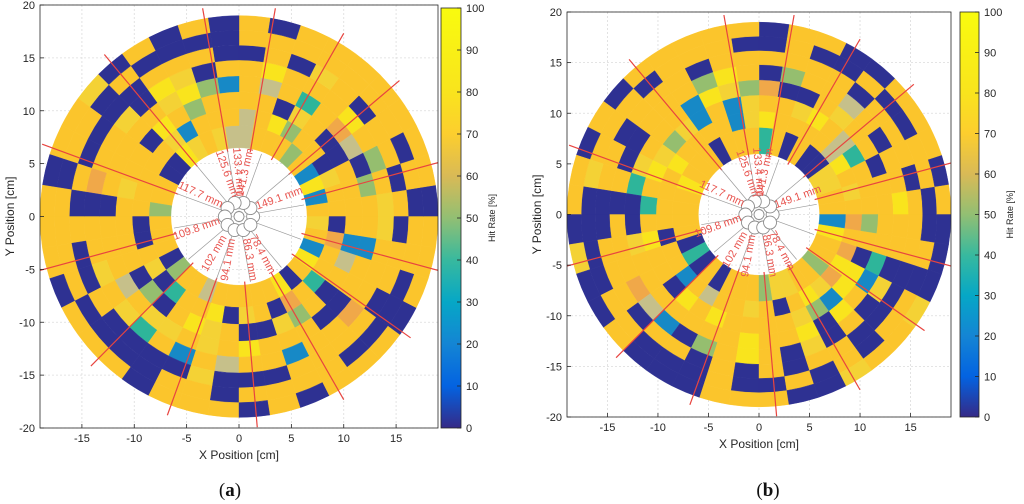  What do you see at coordinates (990, 256) in the screenshot?
I see `colorbar-tick-label: 40` at bounding box center [990, 256].